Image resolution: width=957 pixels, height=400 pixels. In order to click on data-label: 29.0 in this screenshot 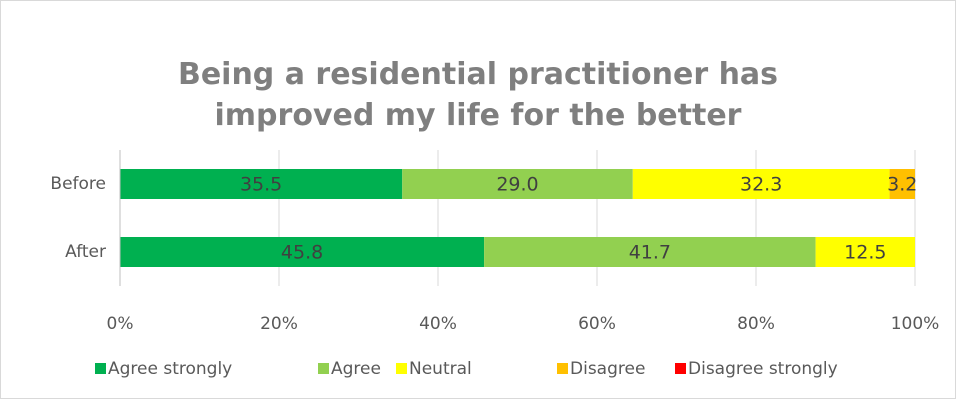, I will do `click(517, 185)`.